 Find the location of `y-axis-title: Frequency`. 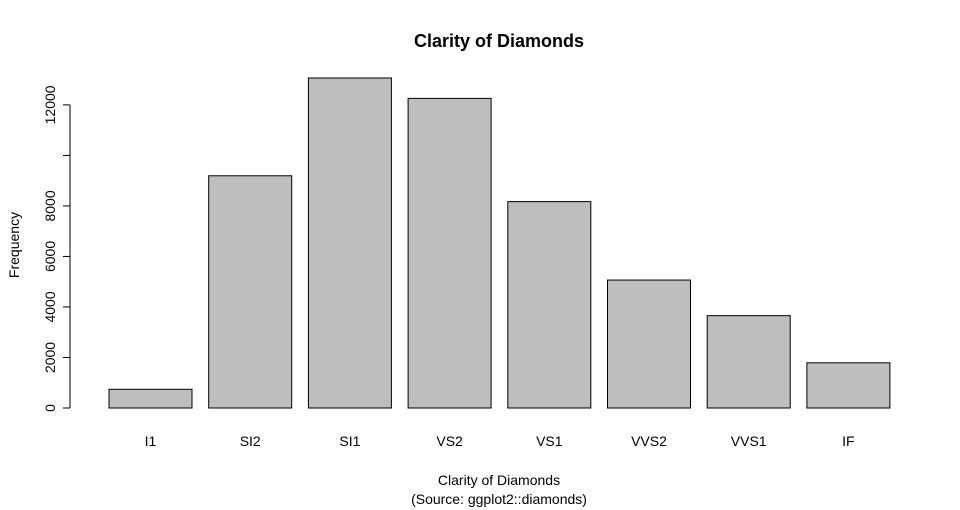

y-axis-title: Frequency is located at coordinates (14, 245).